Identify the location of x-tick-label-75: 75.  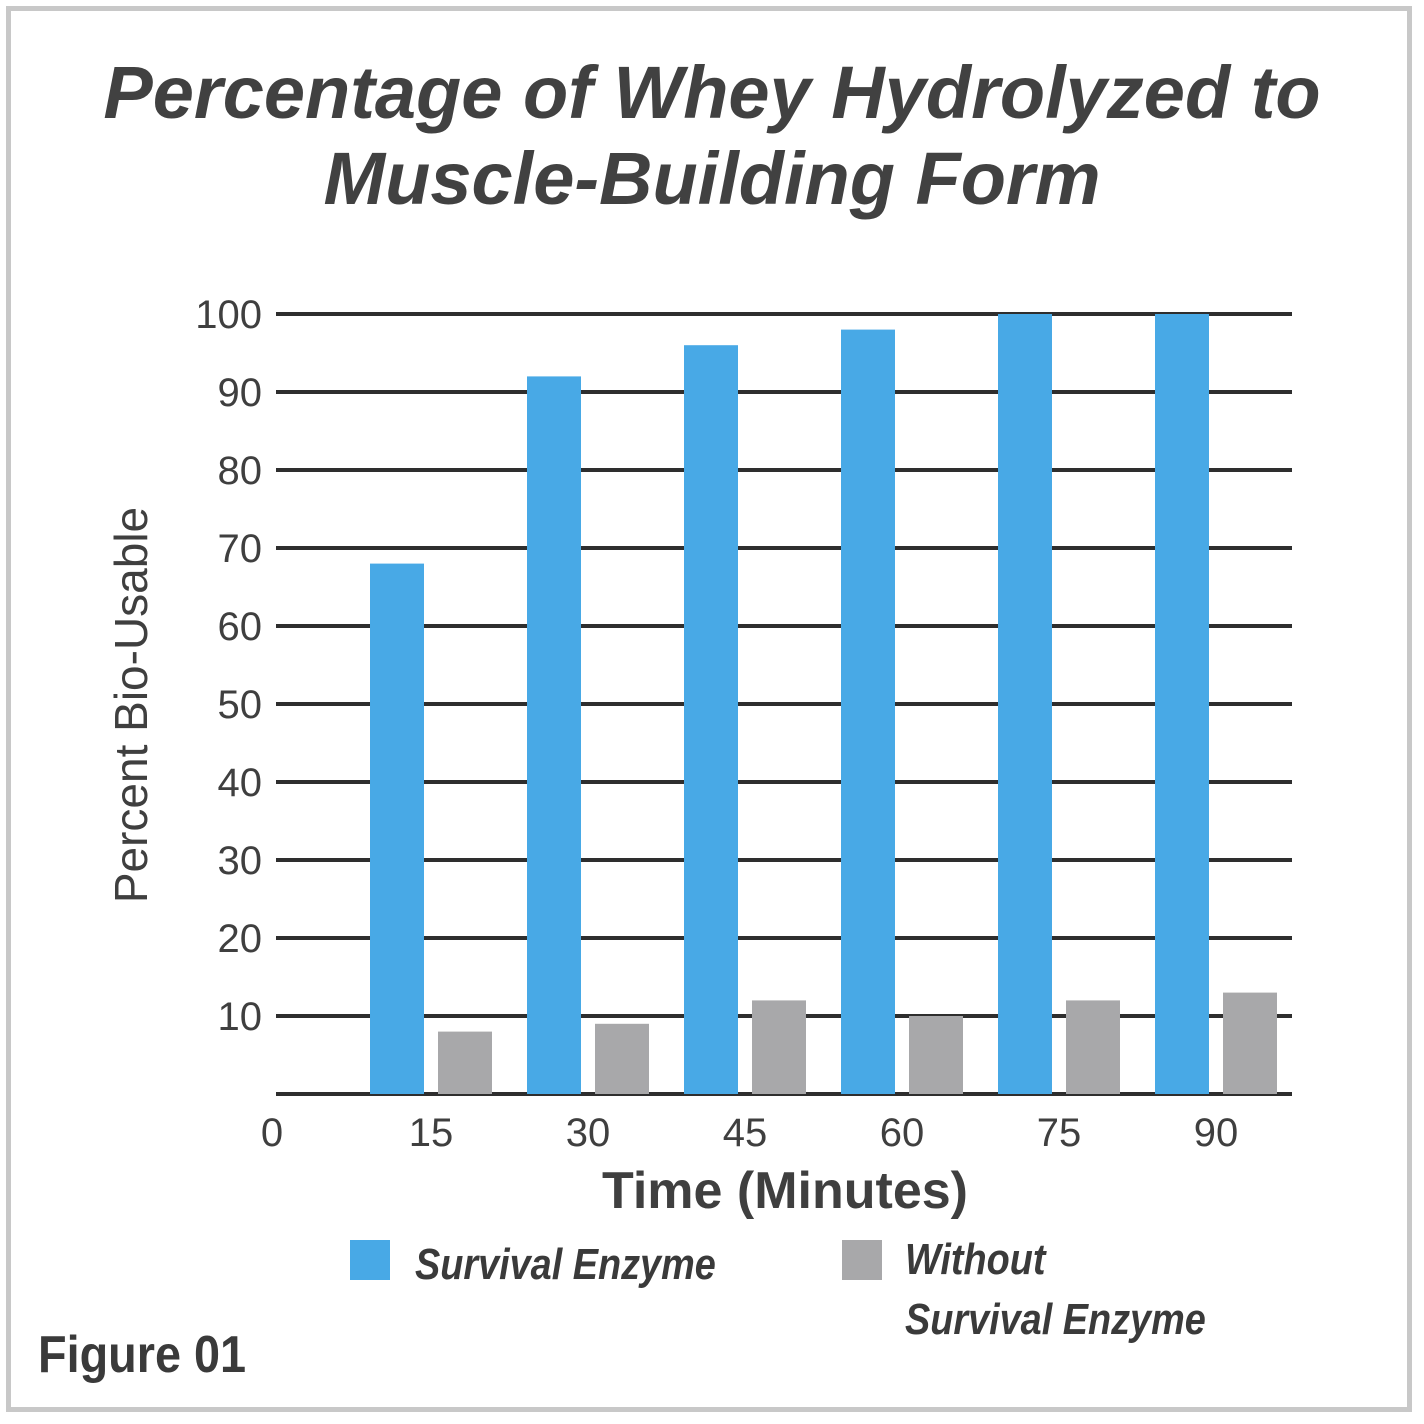
(1059, 1133).